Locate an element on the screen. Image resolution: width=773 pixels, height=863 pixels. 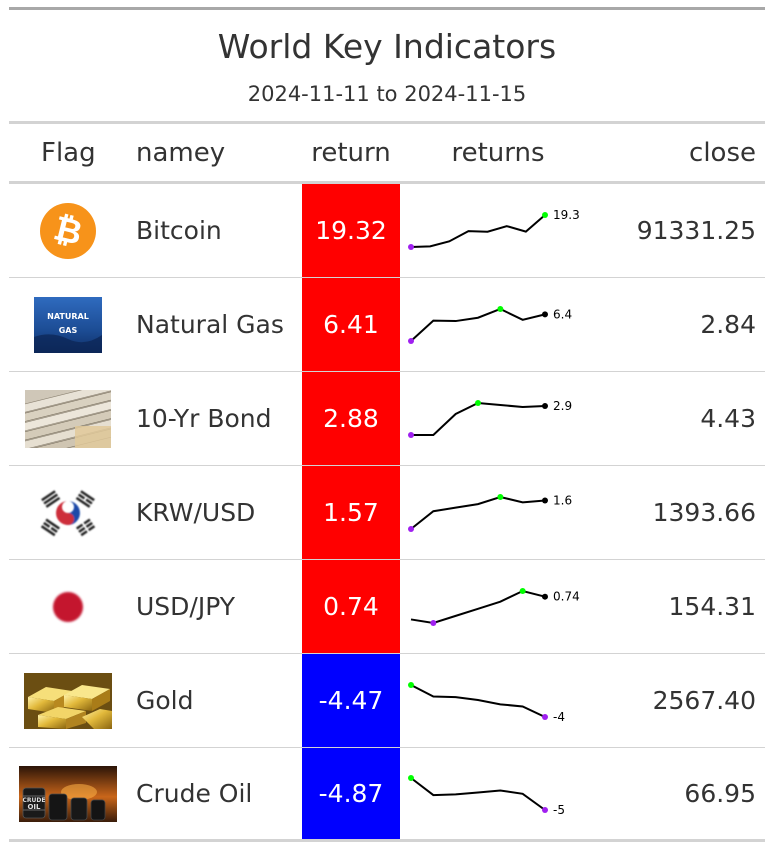
name-cell: Bitcoin is located at coordinates (214, 230).